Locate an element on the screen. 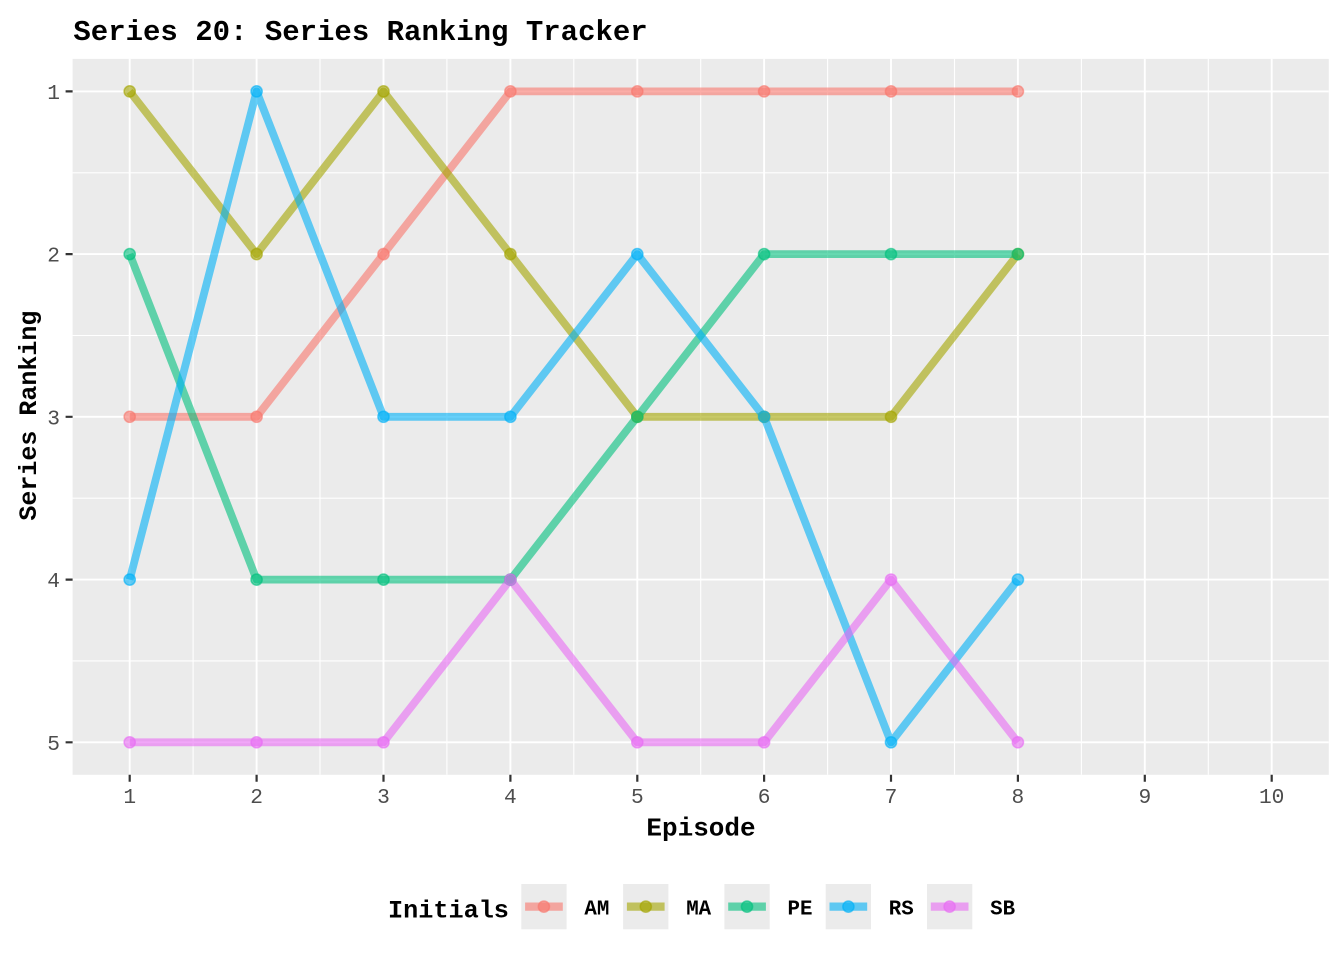  svg-text: Initials is located at coordinates (448, 910).